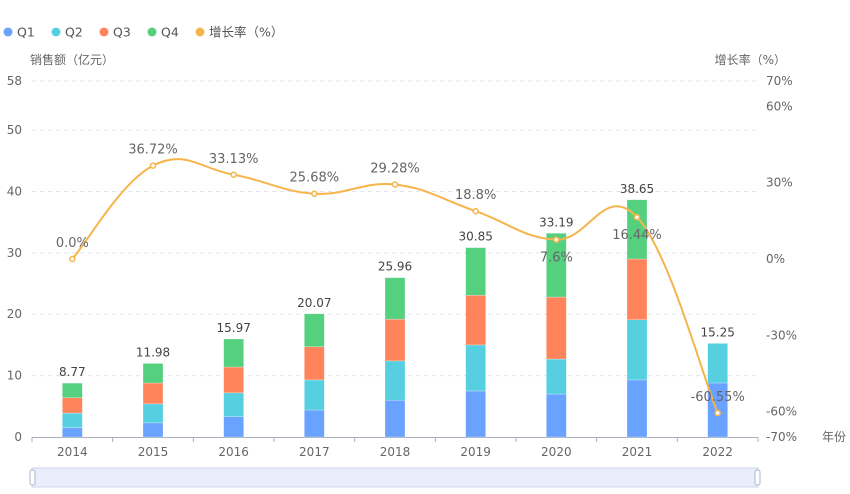 Image resolution: width=850 pixels, height=494 pixels. Describe the element at coordinates (314, 395) in the screenshot. I see `bar-Q2-2017` at that location.